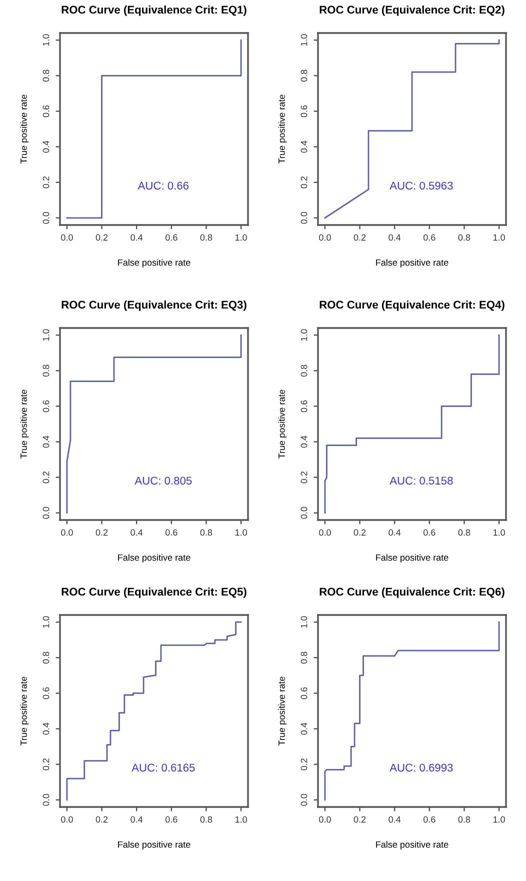 The height and width of the screenshot is (881, 526). What do you see at coordinates (163, 768) in the screenshot?
I see `annotation: AUC: 0.6165` at bounding box center [163, 768].